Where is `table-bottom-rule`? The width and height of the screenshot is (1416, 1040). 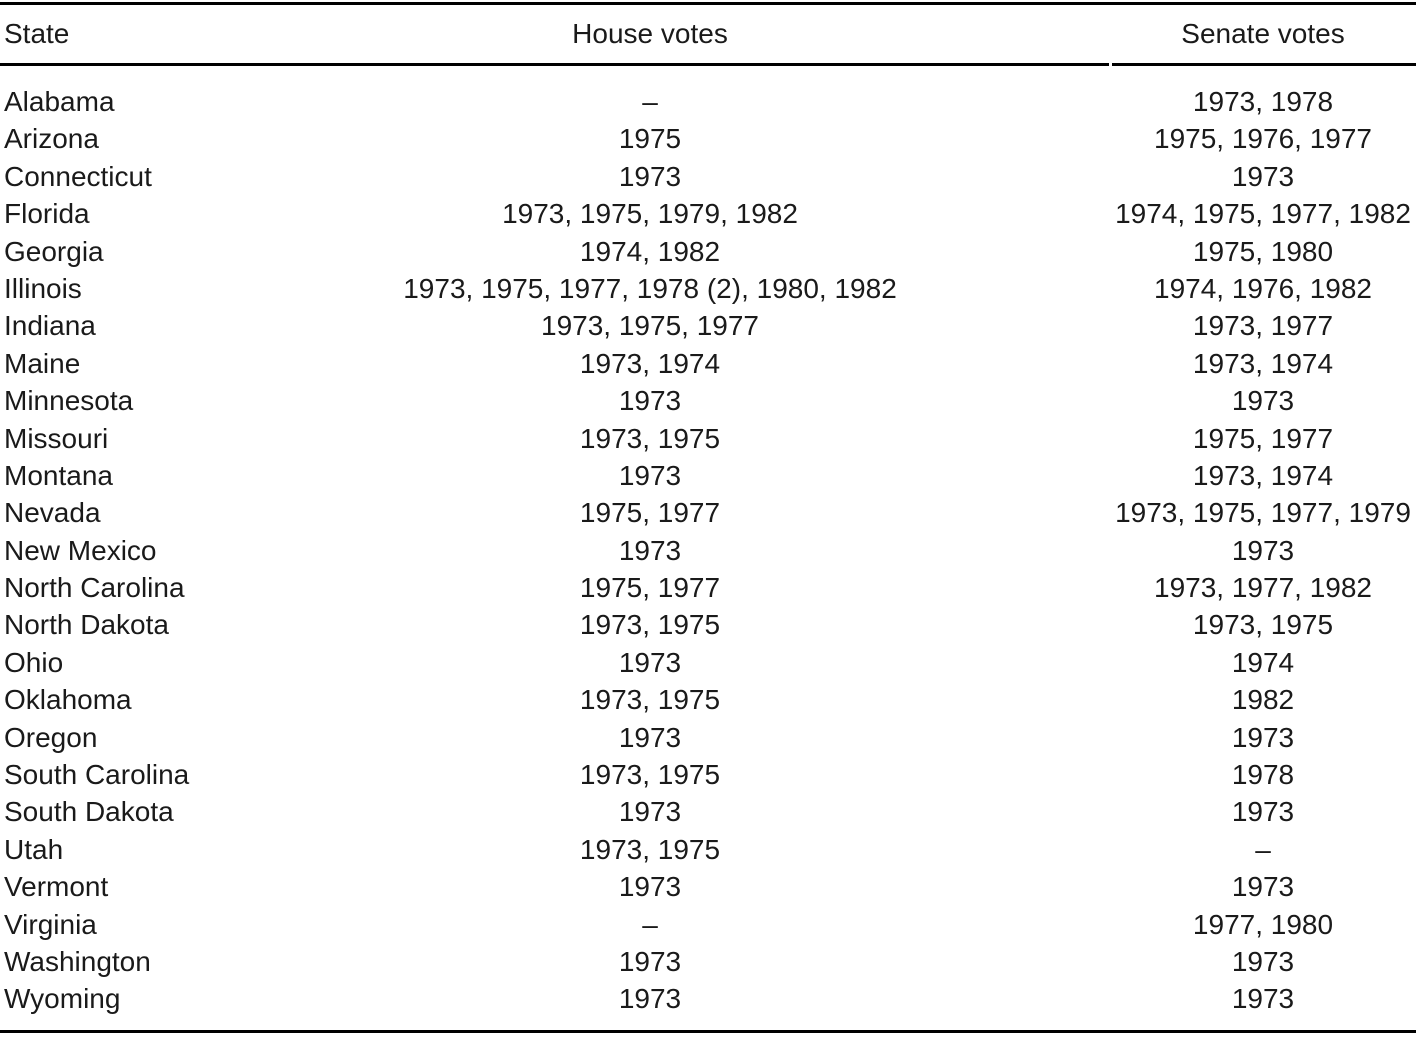 table-bottom-rule is located at coordinates (708, 1031).